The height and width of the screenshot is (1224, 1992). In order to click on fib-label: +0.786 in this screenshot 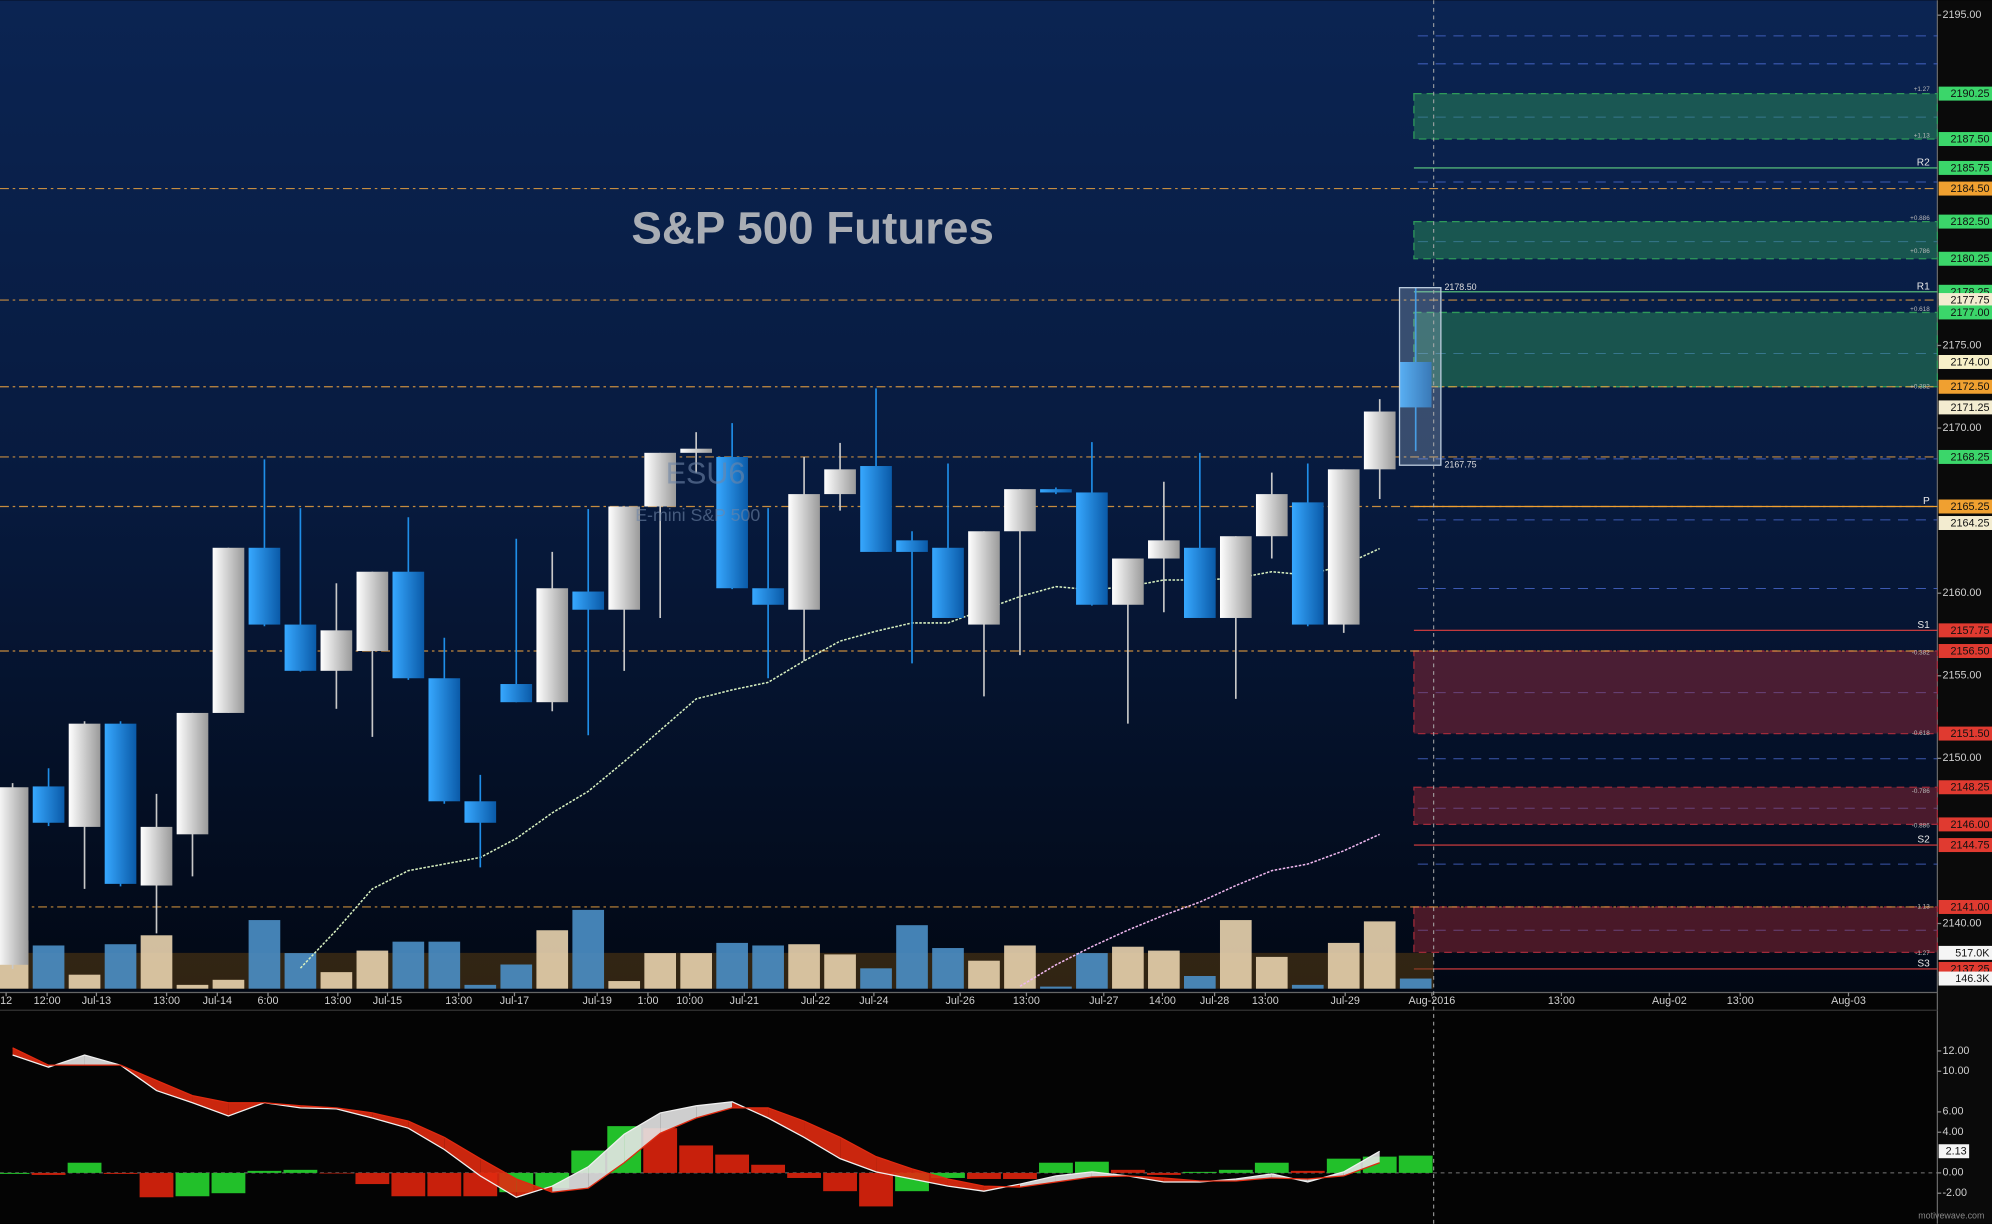, I will do `click(1920, 251)`.